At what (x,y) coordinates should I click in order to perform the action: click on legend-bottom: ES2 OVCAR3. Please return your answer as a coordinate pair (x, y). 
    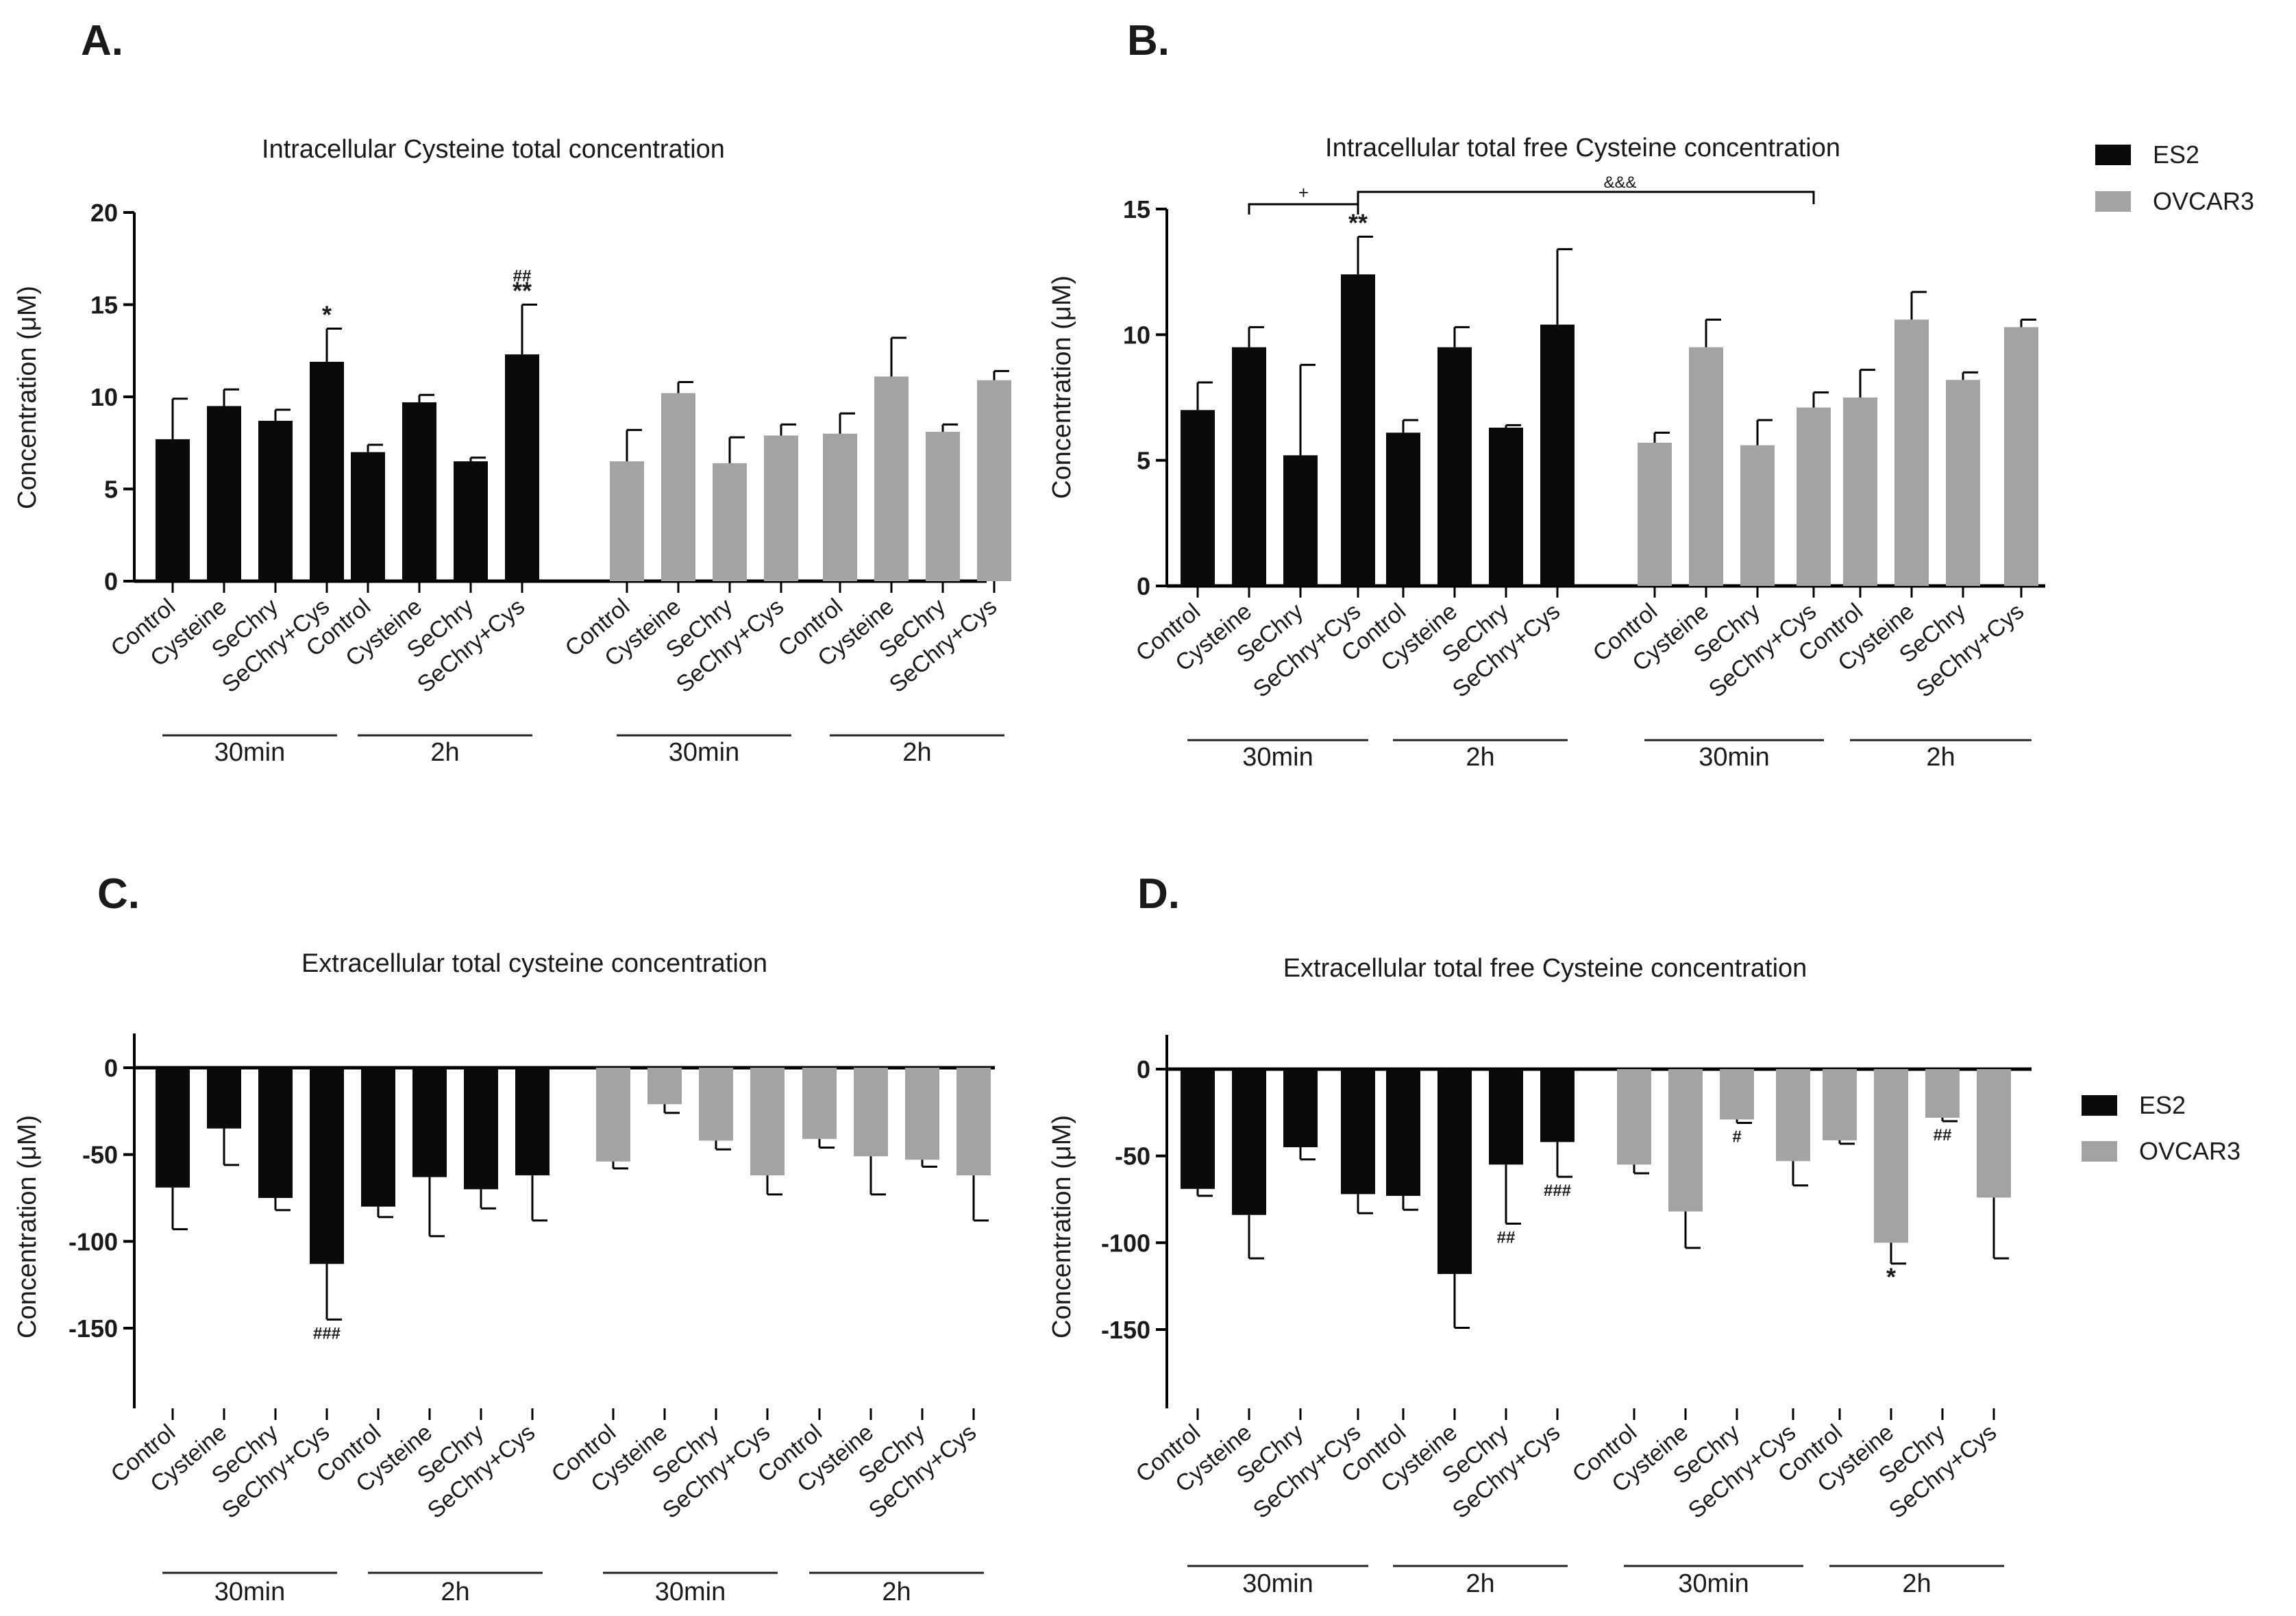
    Looking at the image, I should click on (2161, 1128).